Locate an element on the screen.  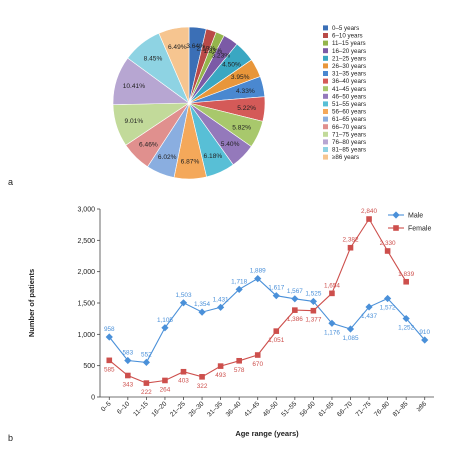
x-tick-label-56-60: 56–60 is located at coordinates (308, 409).